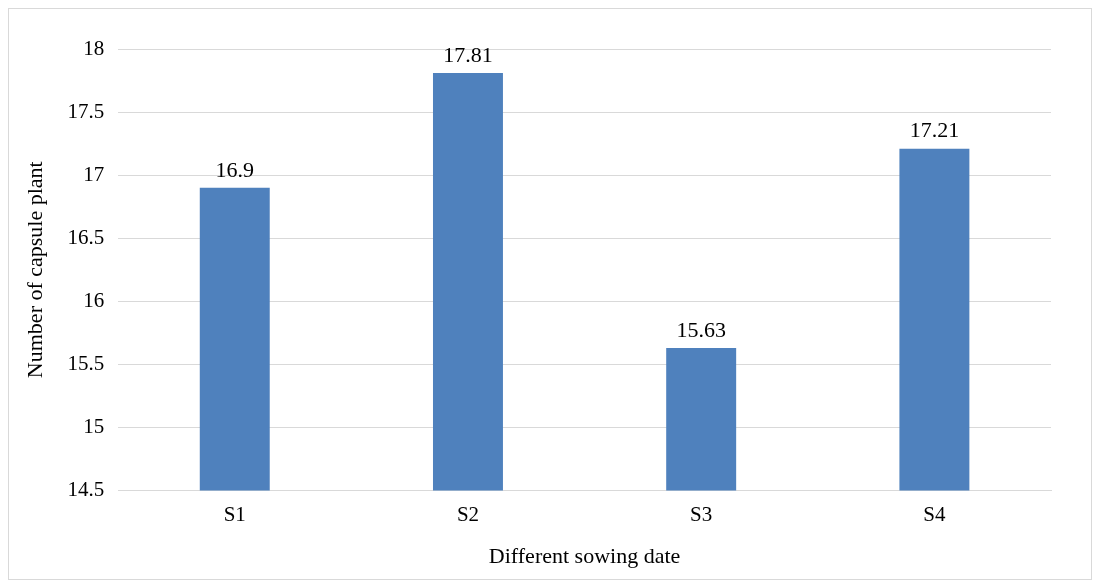 The height and width of the screenshot is (588, 1100). Describe the element at coordinates (234, 513) in the screenshot. I see `x-tick-label: S1` at that location.